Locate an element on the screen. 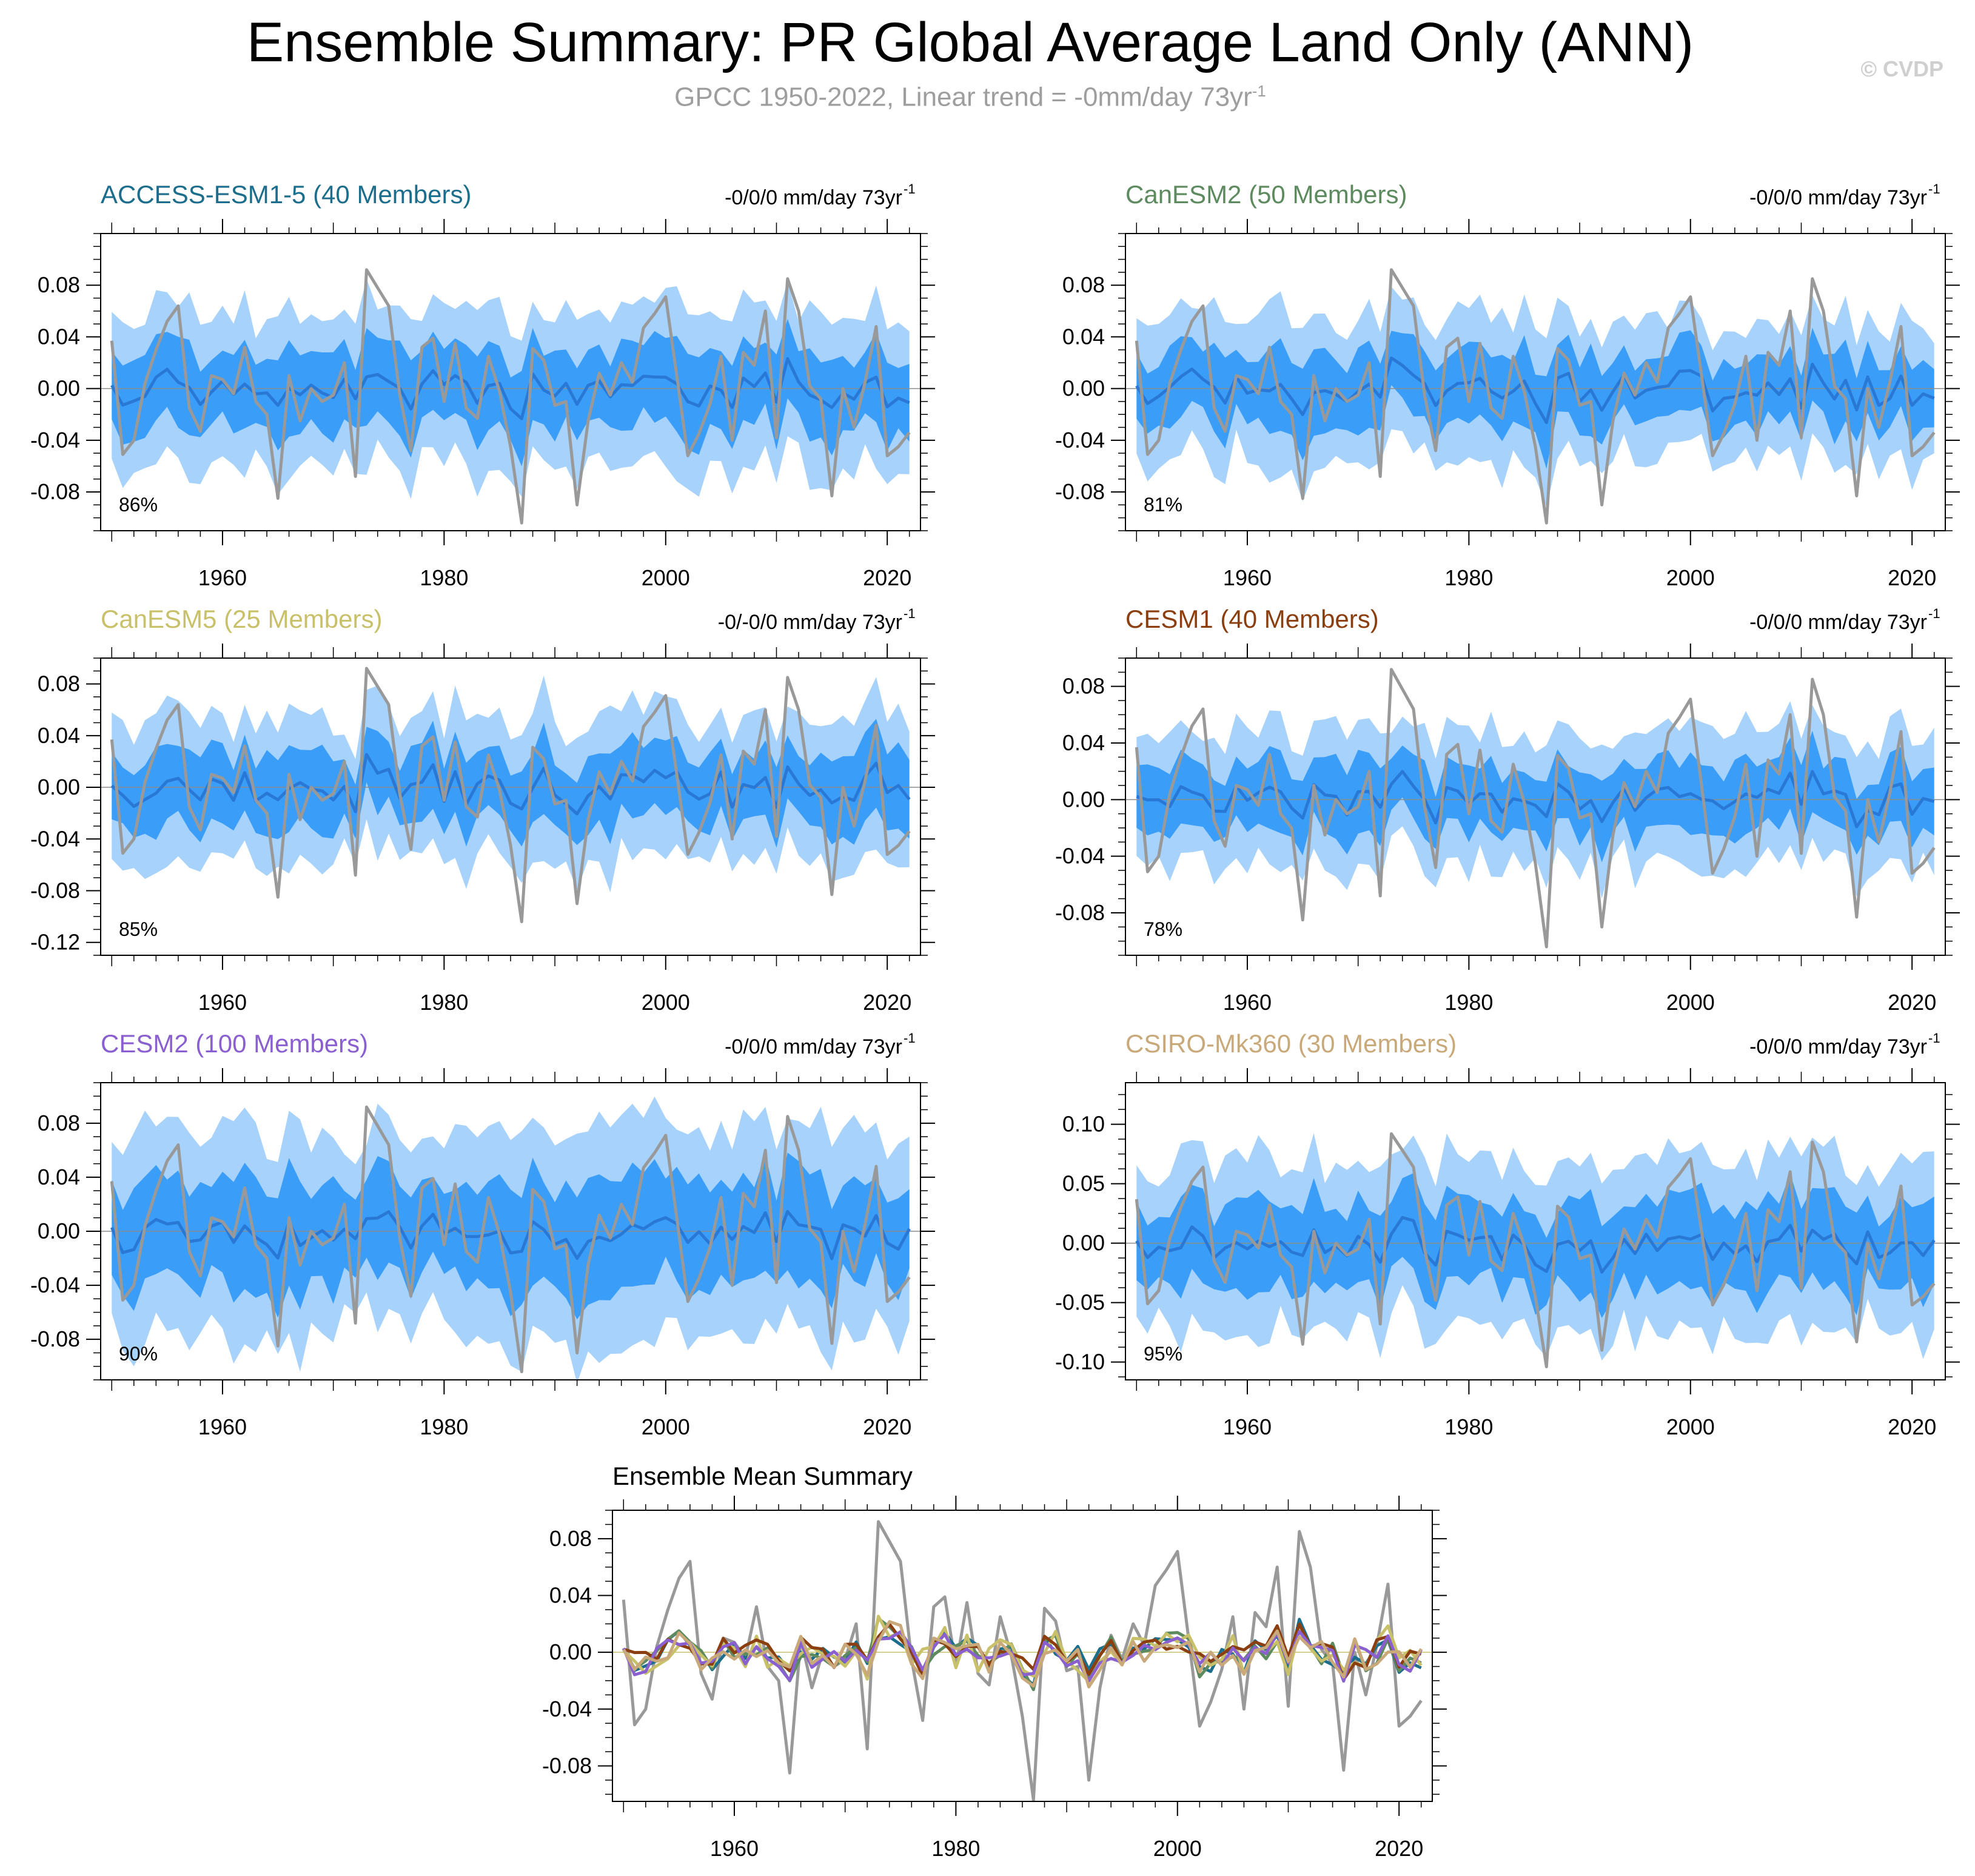 Image resolution: width=1975 pixels, height=1876 pixels. canesm2-ensemble-mean-line is located at coordinates (1535, 390).